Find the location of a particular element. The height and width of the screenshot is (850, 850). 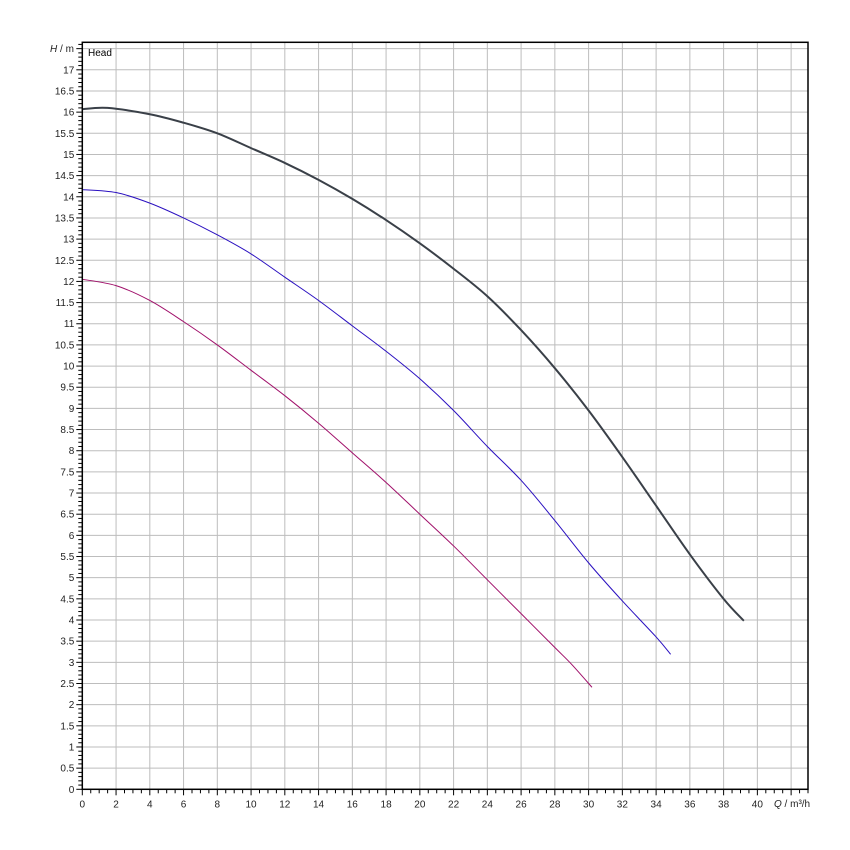

x-tick-label: 12 is located at coordinates (285, 804).